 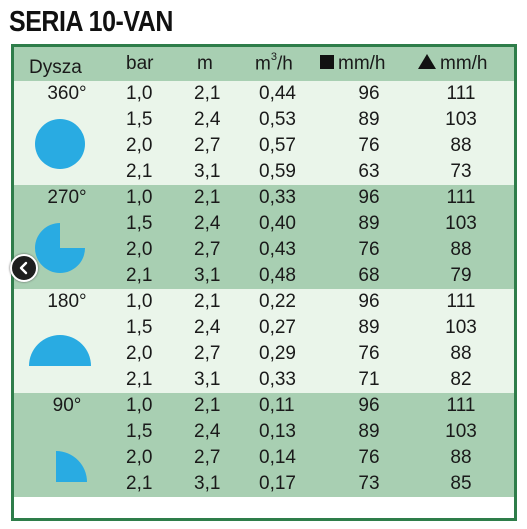 What do you see at coordinates (67, 93) in the screenshot?
I see `nozzle-angle: 360°` at bounding box center [67, 93].